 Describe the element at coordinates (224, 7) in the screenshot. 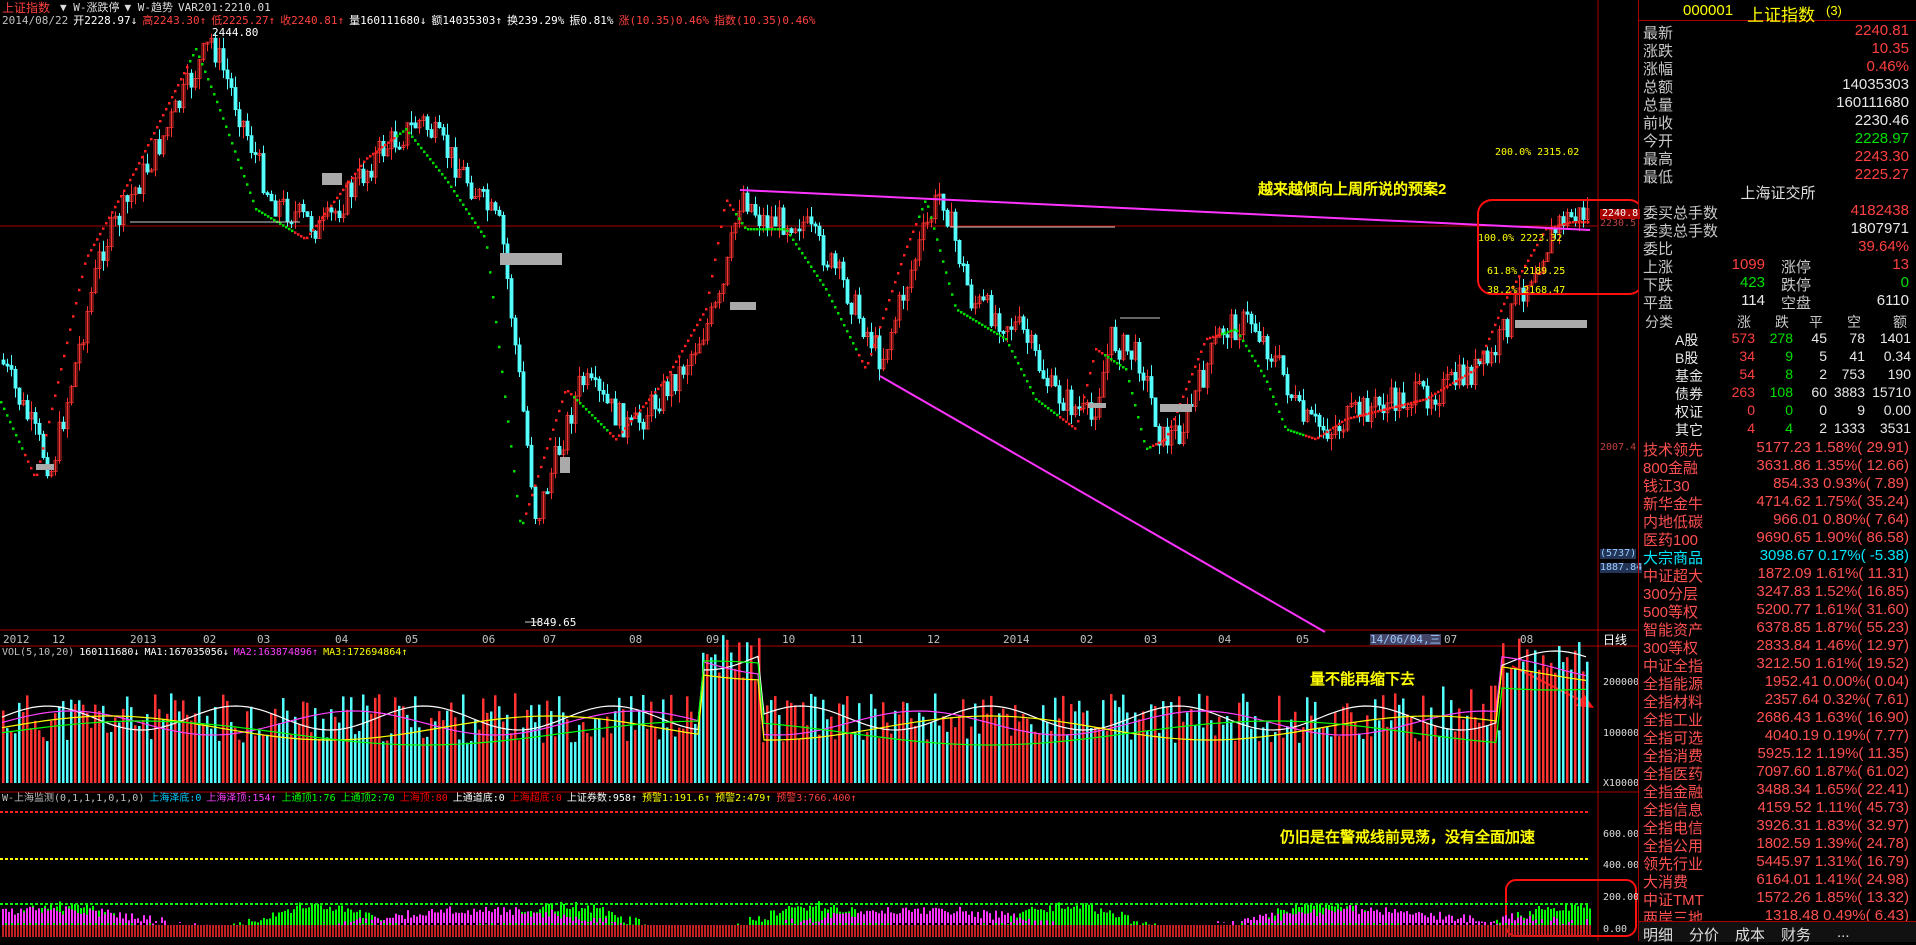

I see `indicator-tag: VAR201:2210.01` at that location.